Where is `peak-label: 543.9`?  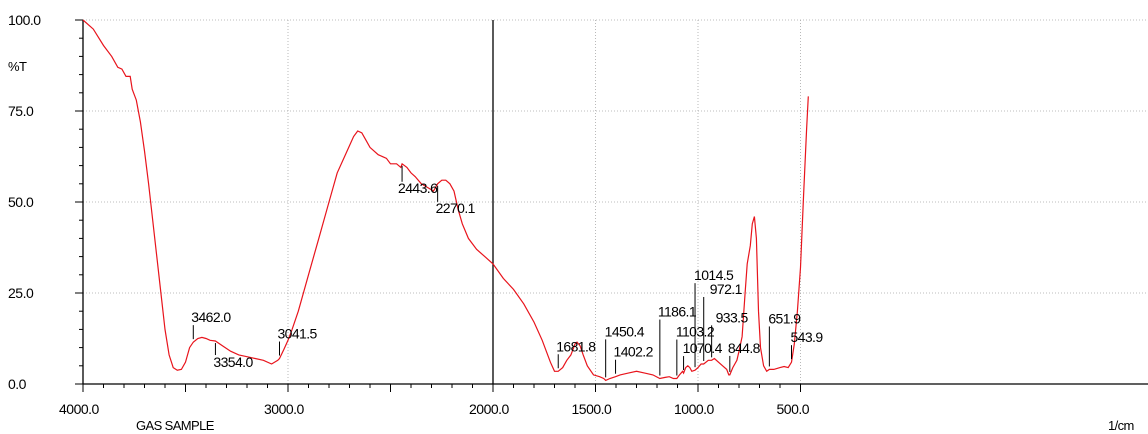
peak-label: 543.9 is located at coordinates (807, 337).